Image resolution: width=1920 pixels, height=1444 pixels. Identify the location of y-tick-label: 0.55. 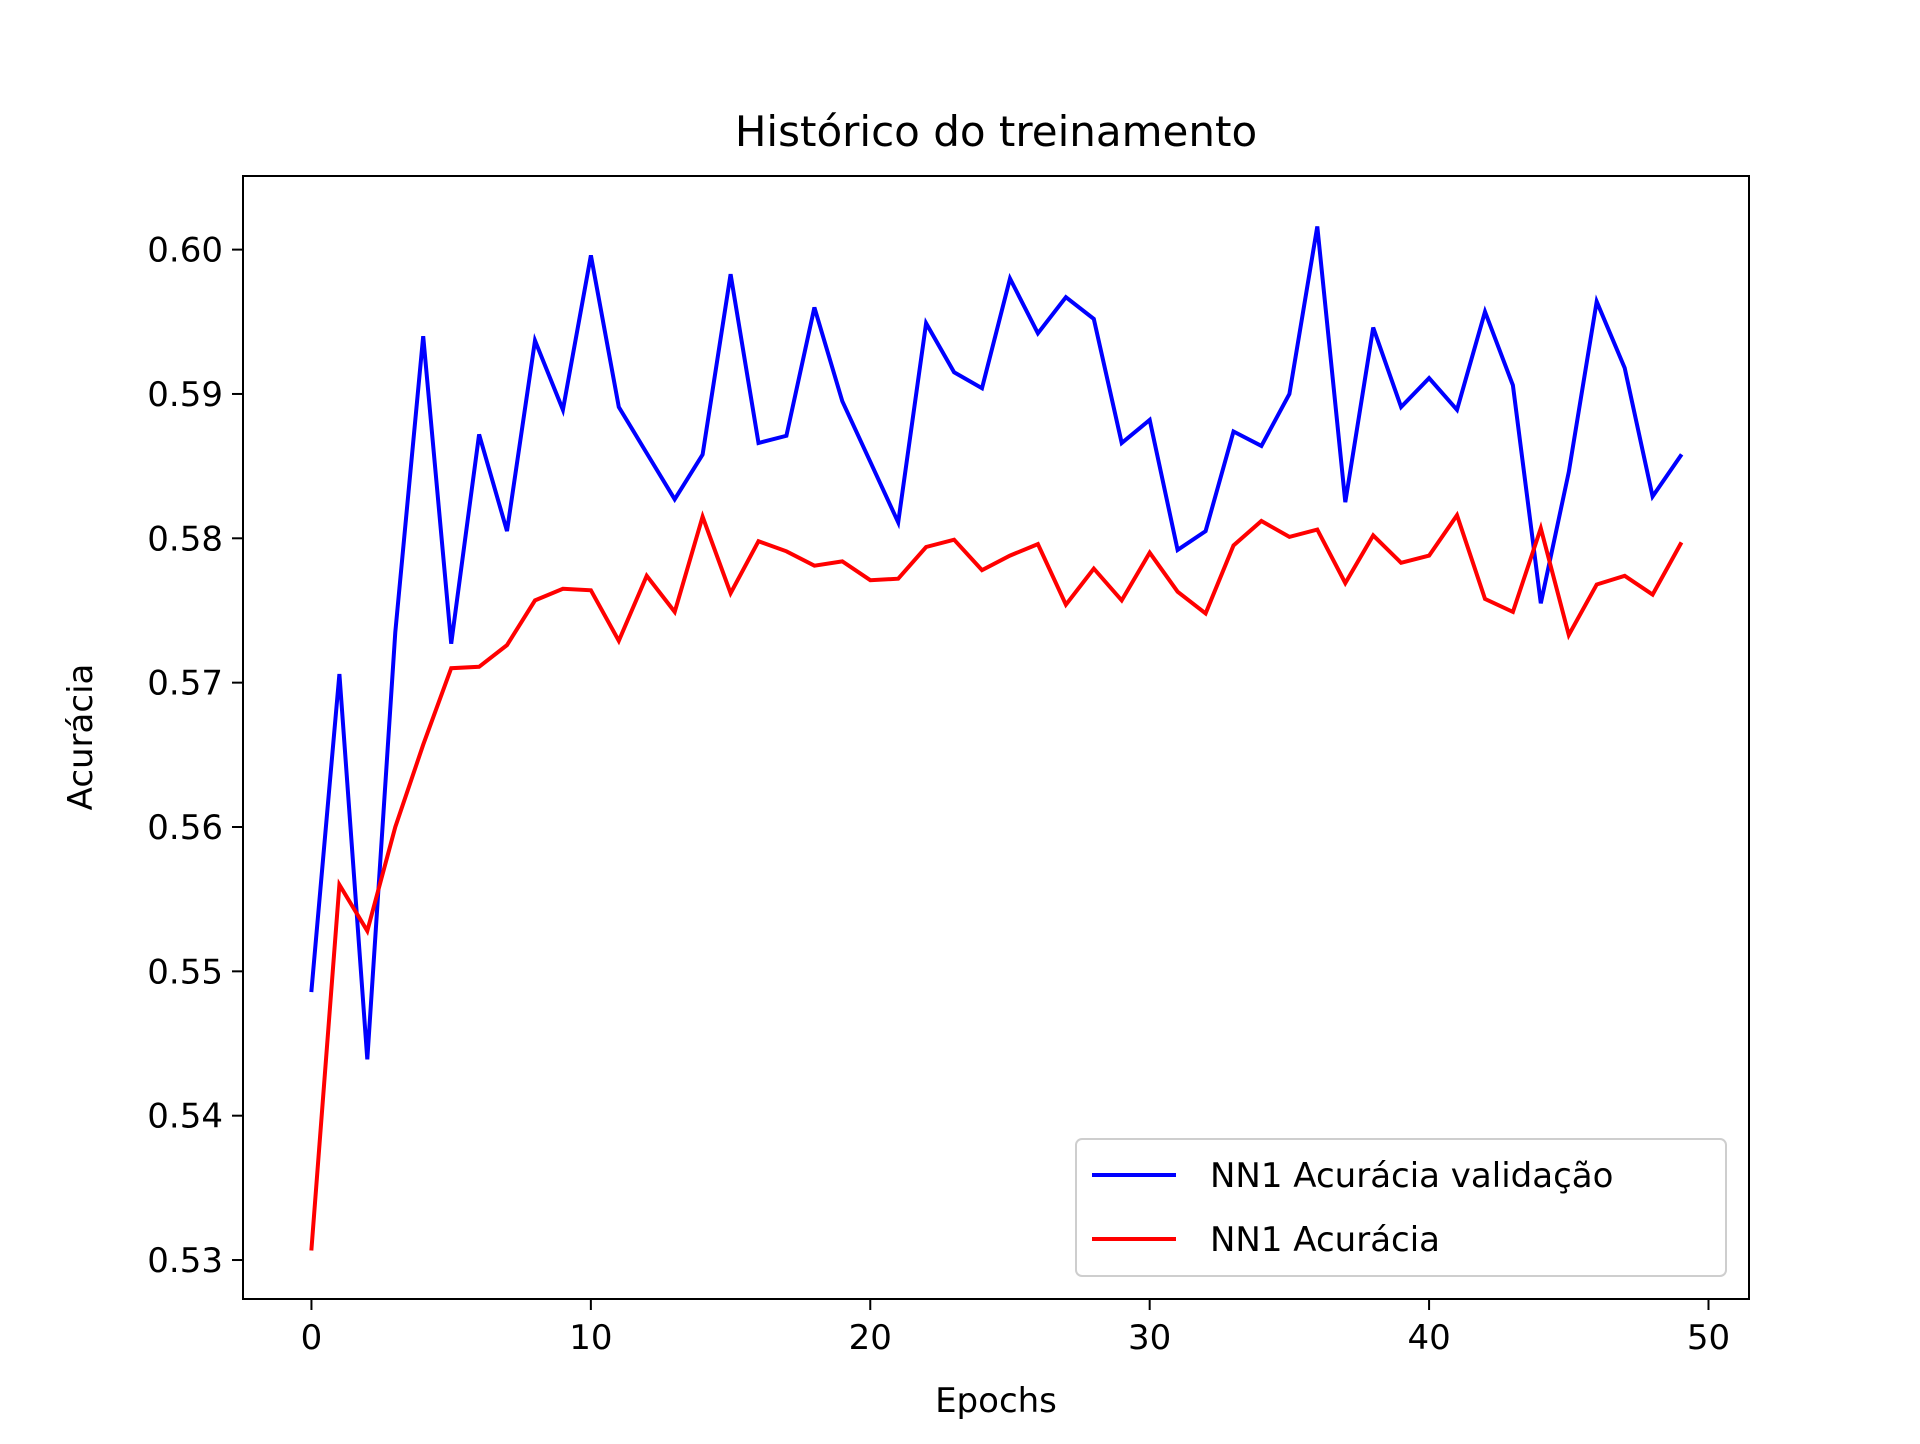
(185, 972).